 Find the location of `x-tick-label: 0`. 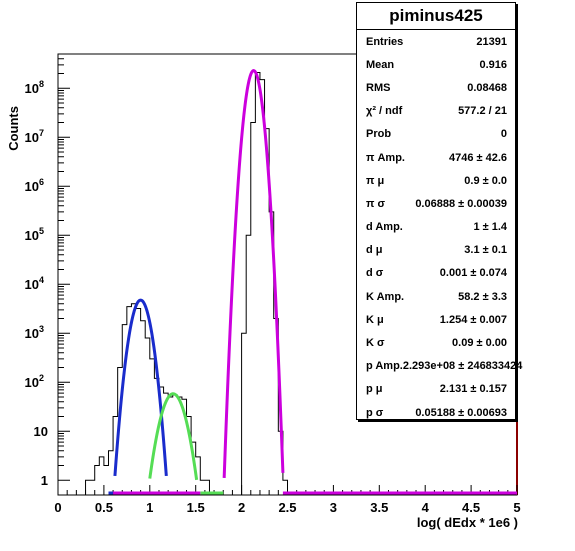

x-tick-label: 0 is located at coordinates (57, 507).